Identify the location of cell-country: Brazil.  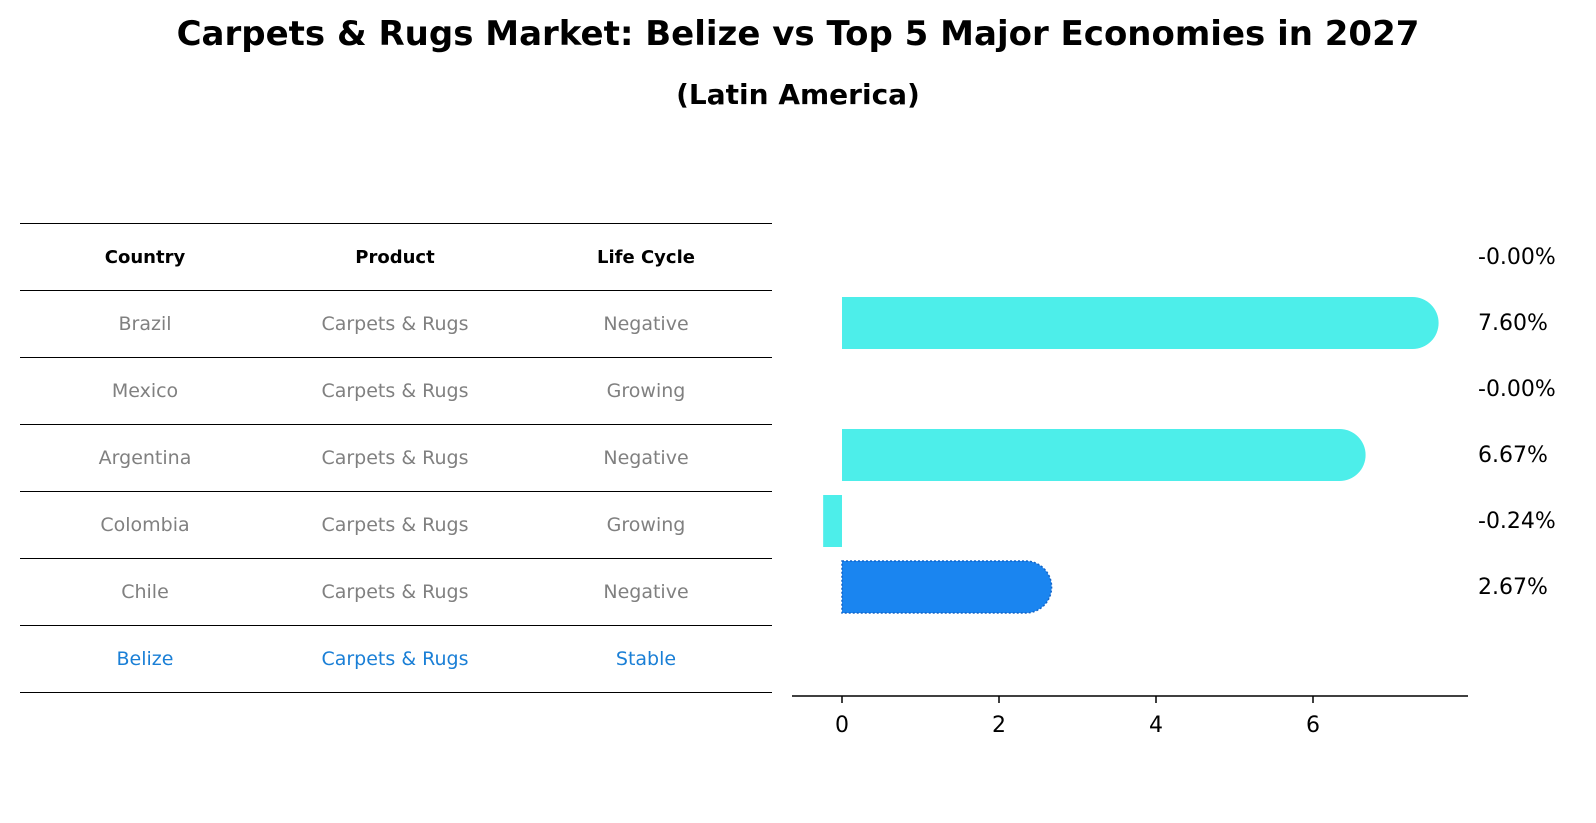
(145, 324).